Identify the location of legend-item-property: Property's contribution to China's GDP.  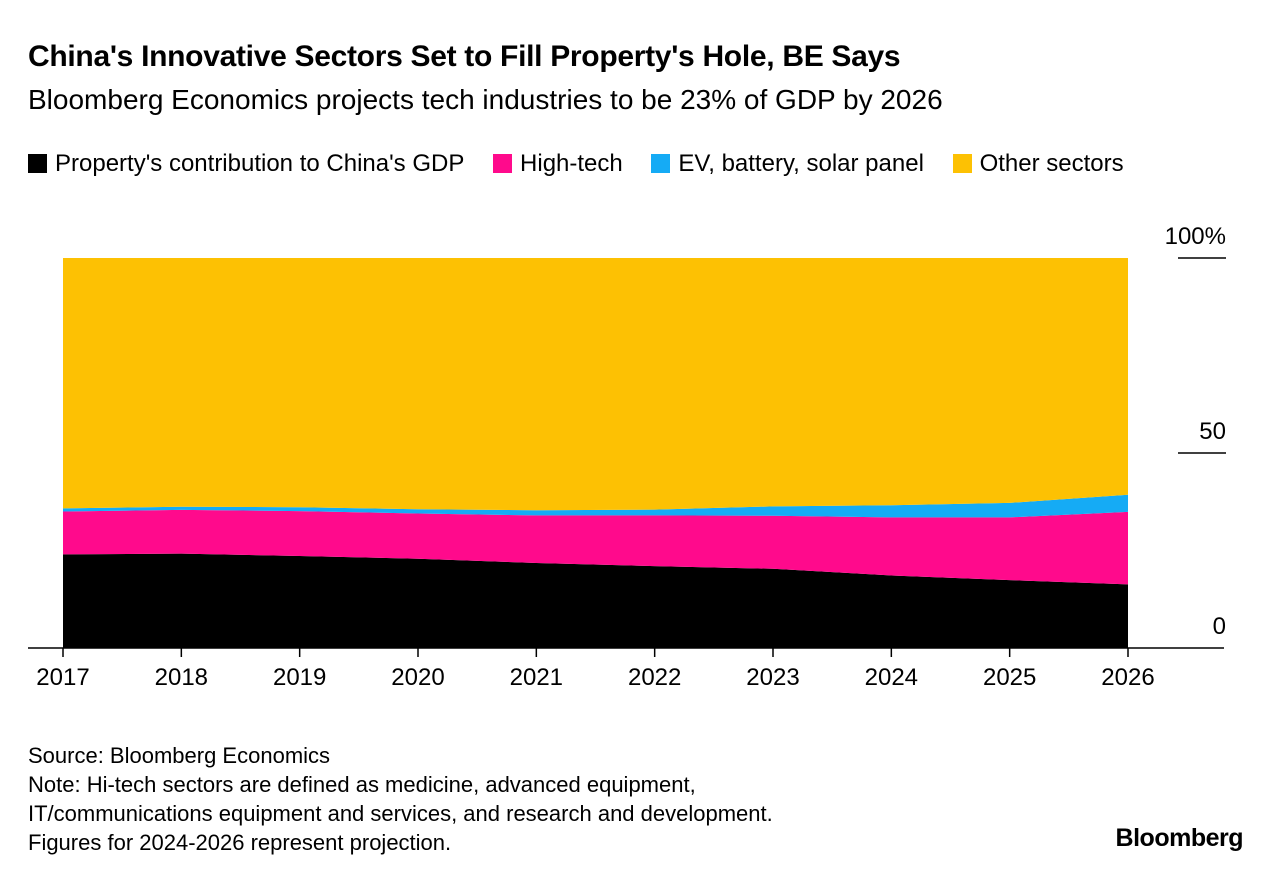
(246, 164).